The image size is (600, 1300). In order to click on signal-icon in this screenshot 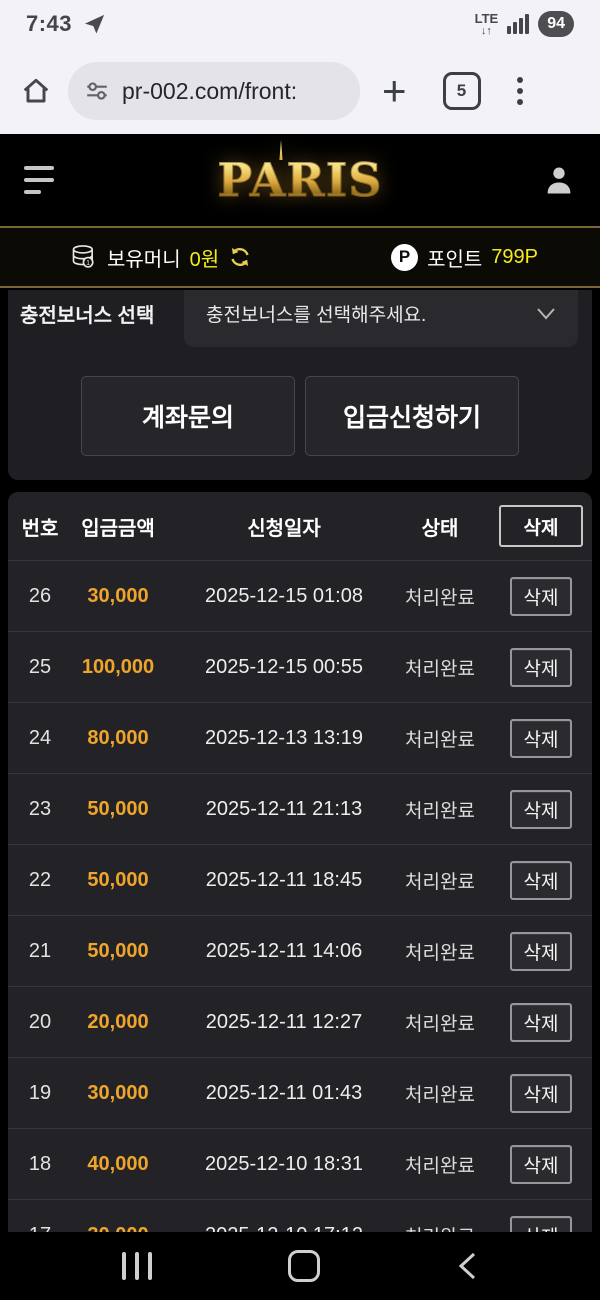, I will do `click(518, 24)`.